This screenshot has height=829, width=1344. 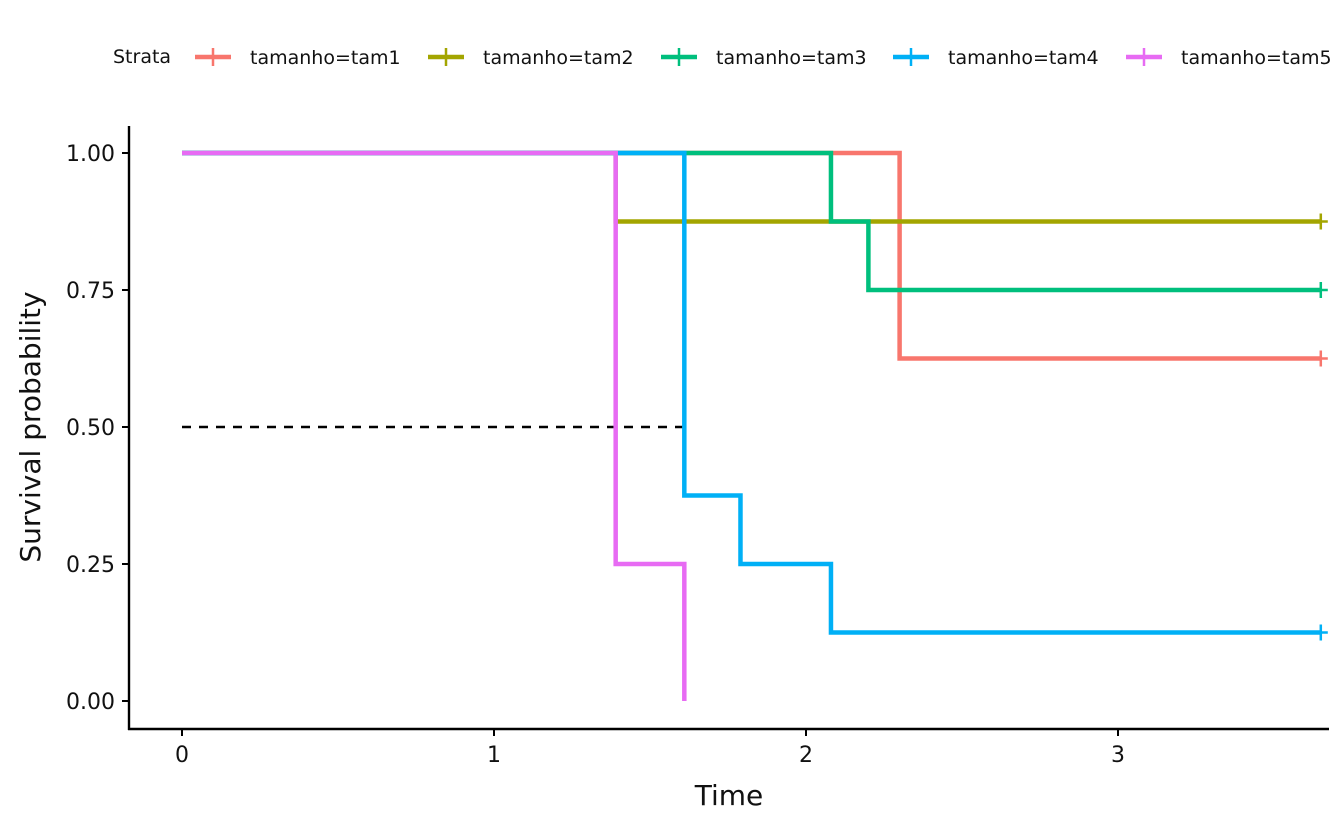 What do you see at coordinates (806, 755) in the screenshot?
I see `x-tick-label-2: 2` at bounding box center [806, 755].